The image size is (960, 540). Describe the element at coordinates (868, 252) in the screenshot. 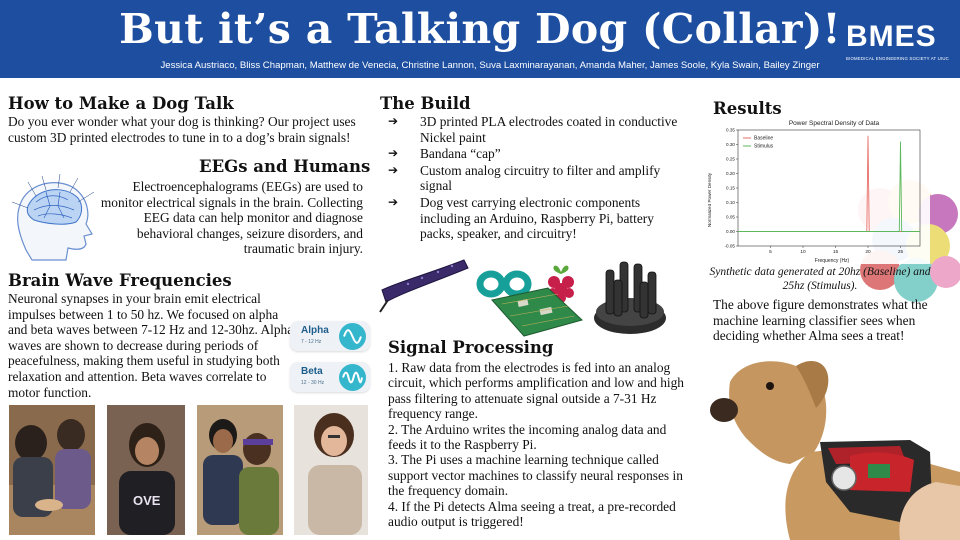

I see `x-tick-label: 20` at that location.